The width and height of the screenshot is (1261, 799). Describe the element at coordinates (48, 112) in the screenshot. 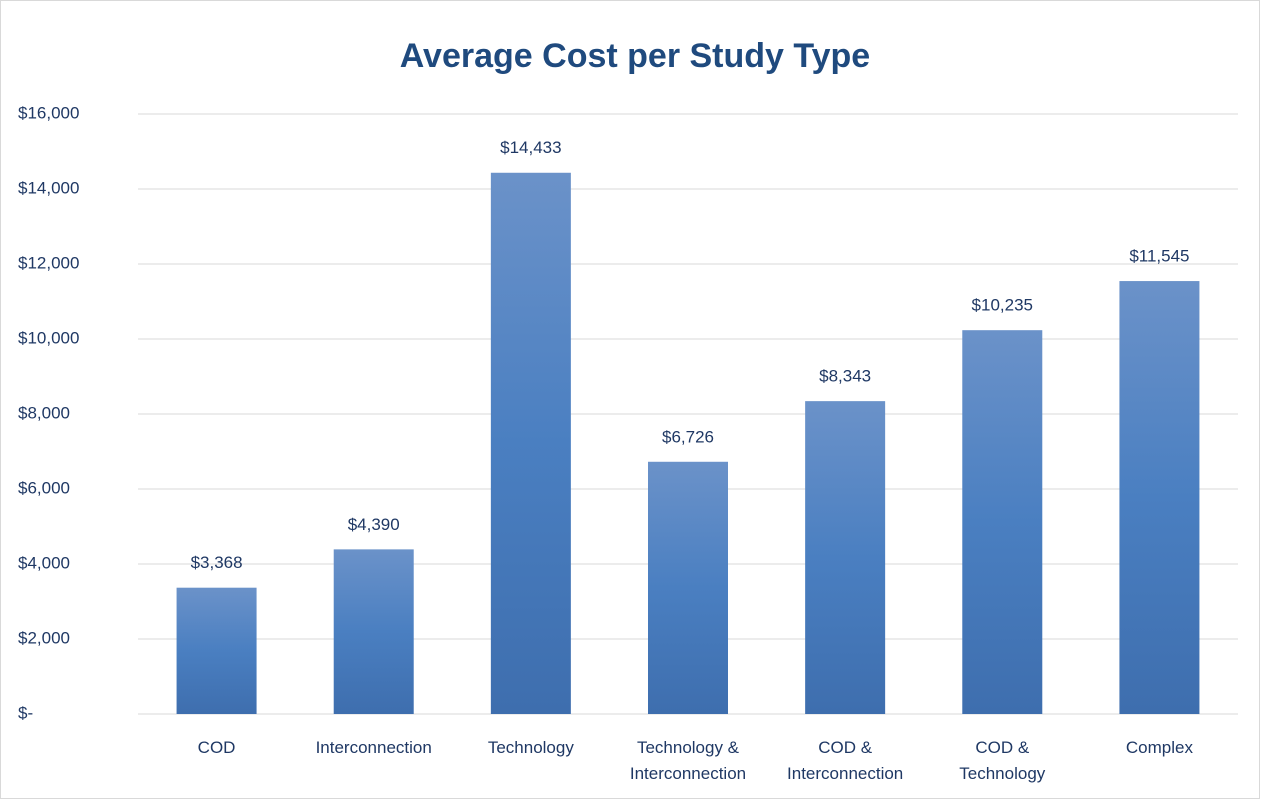

I see `y-tick-label: $16,000` at that location.